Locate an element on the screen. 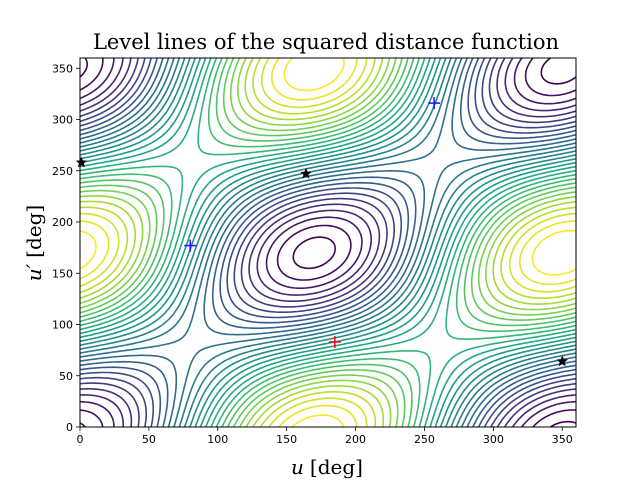  y-axis-label: u′ [deg] is located at coordinates (34, 243).